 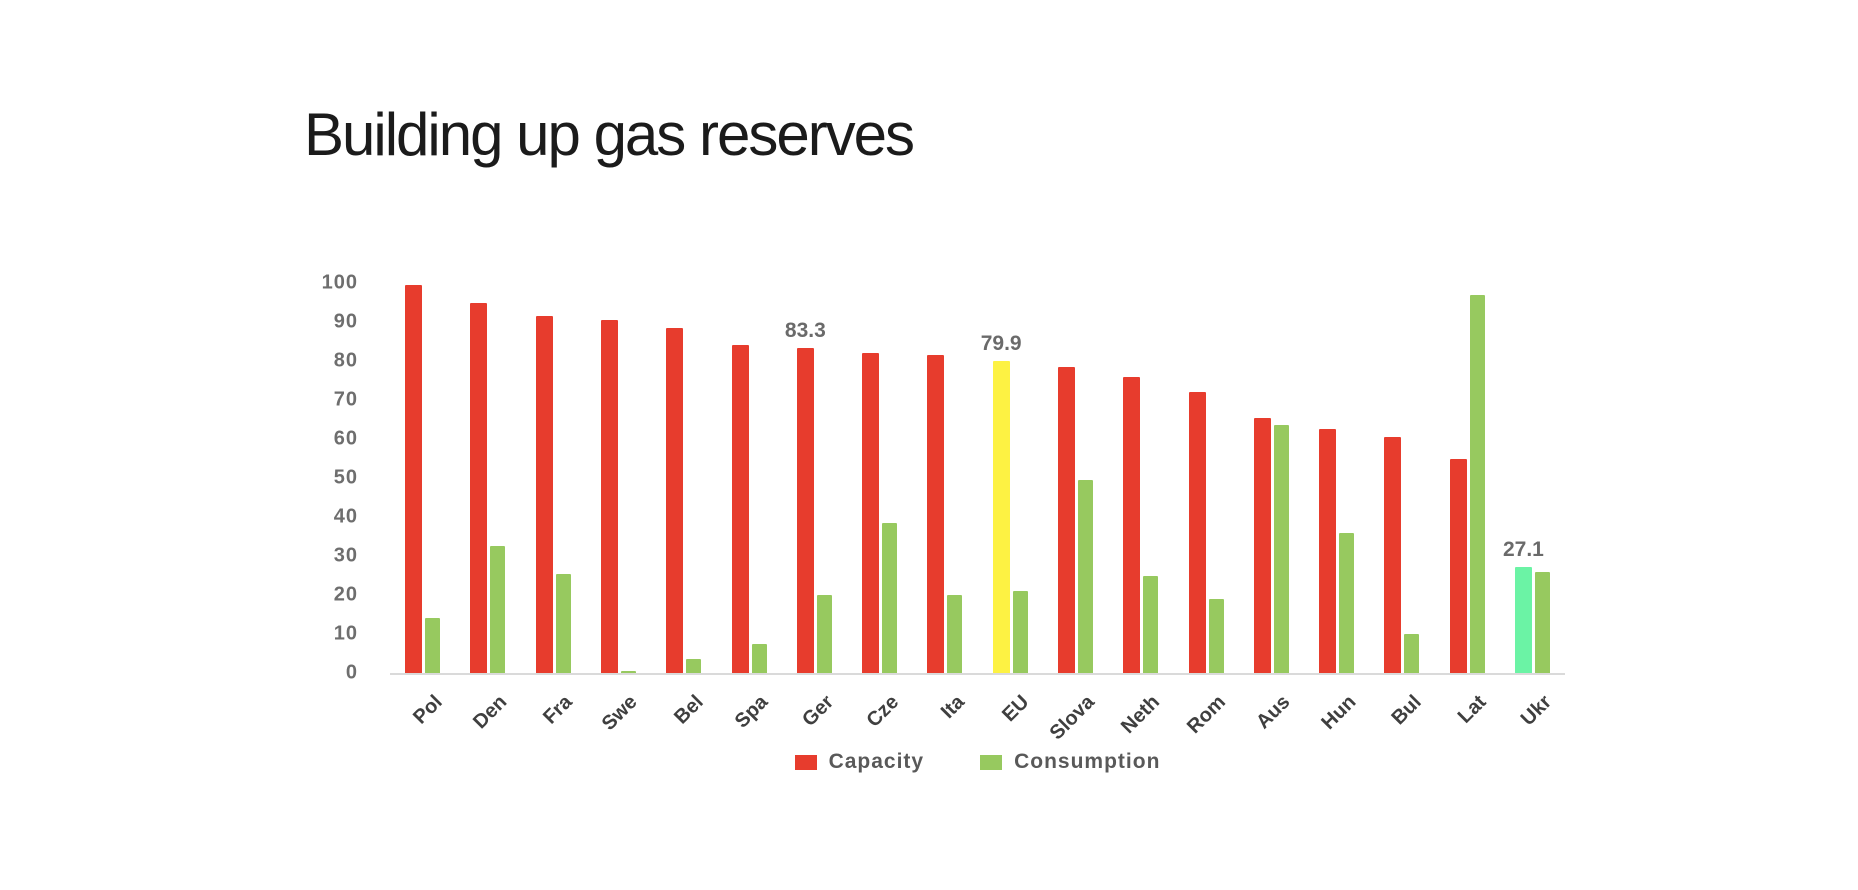 What do you see at coordinates (955, 634) in the screenshot?
I see `bar-consumption-ita` at bounding box center [955, 634].